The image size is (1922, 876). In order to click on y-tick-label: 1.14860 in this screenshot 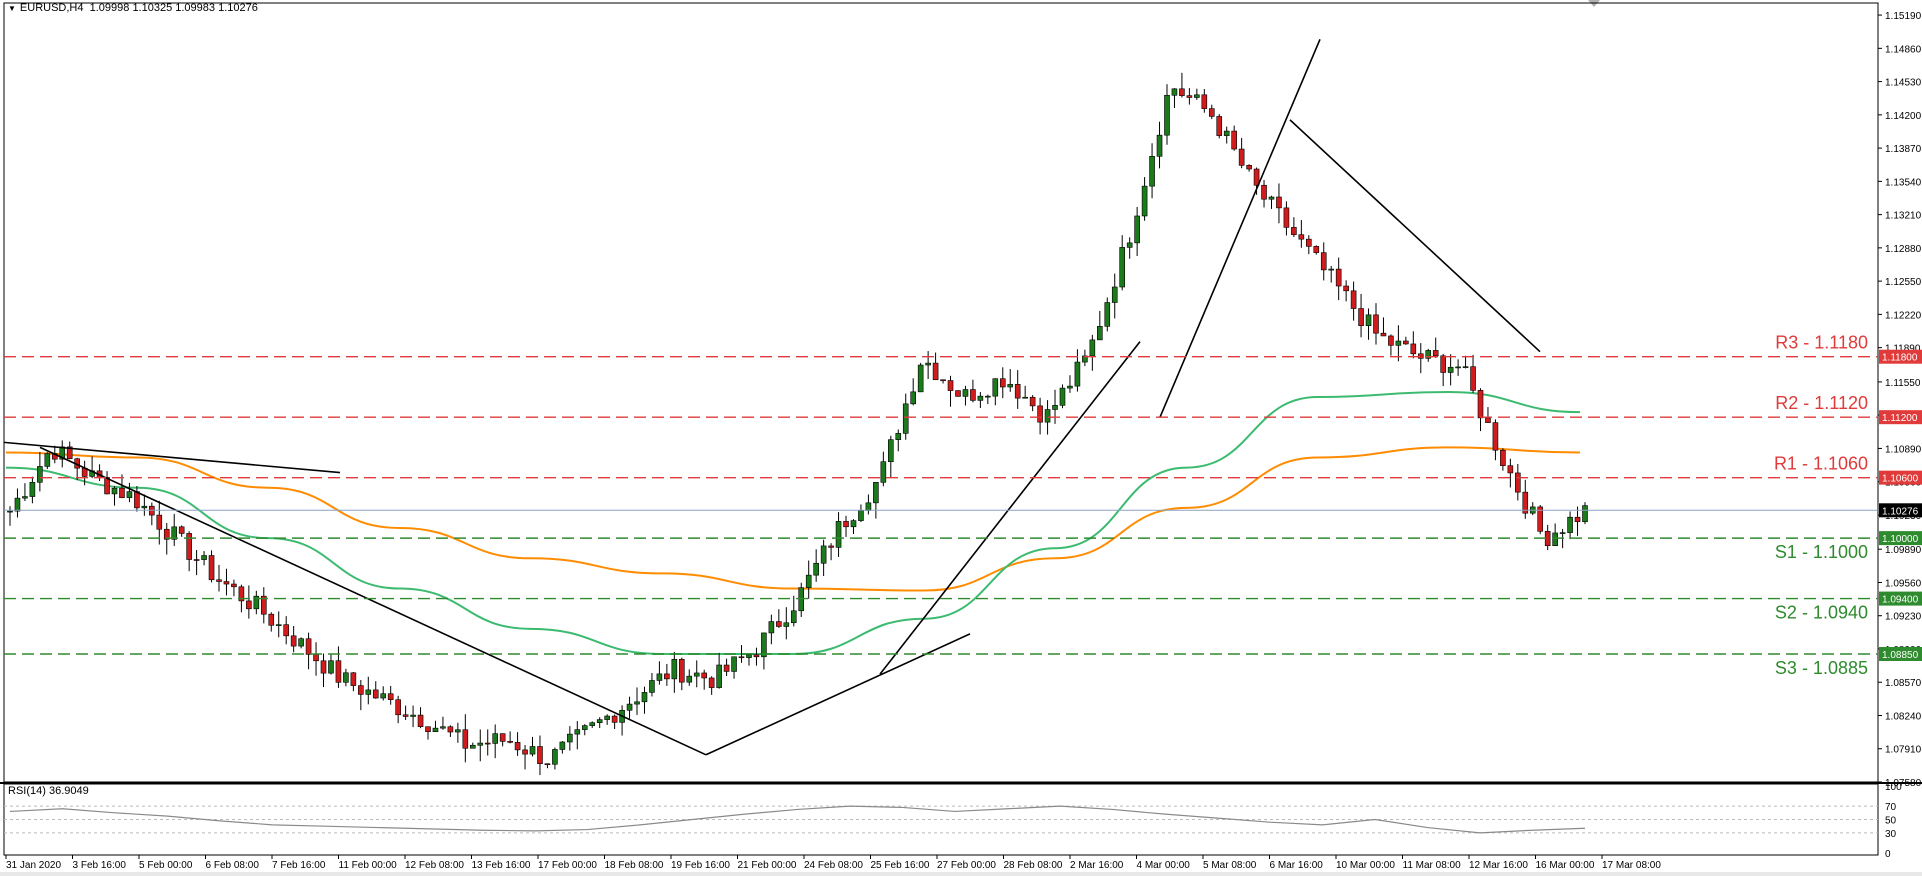, I will do `click(1903, 49)`.